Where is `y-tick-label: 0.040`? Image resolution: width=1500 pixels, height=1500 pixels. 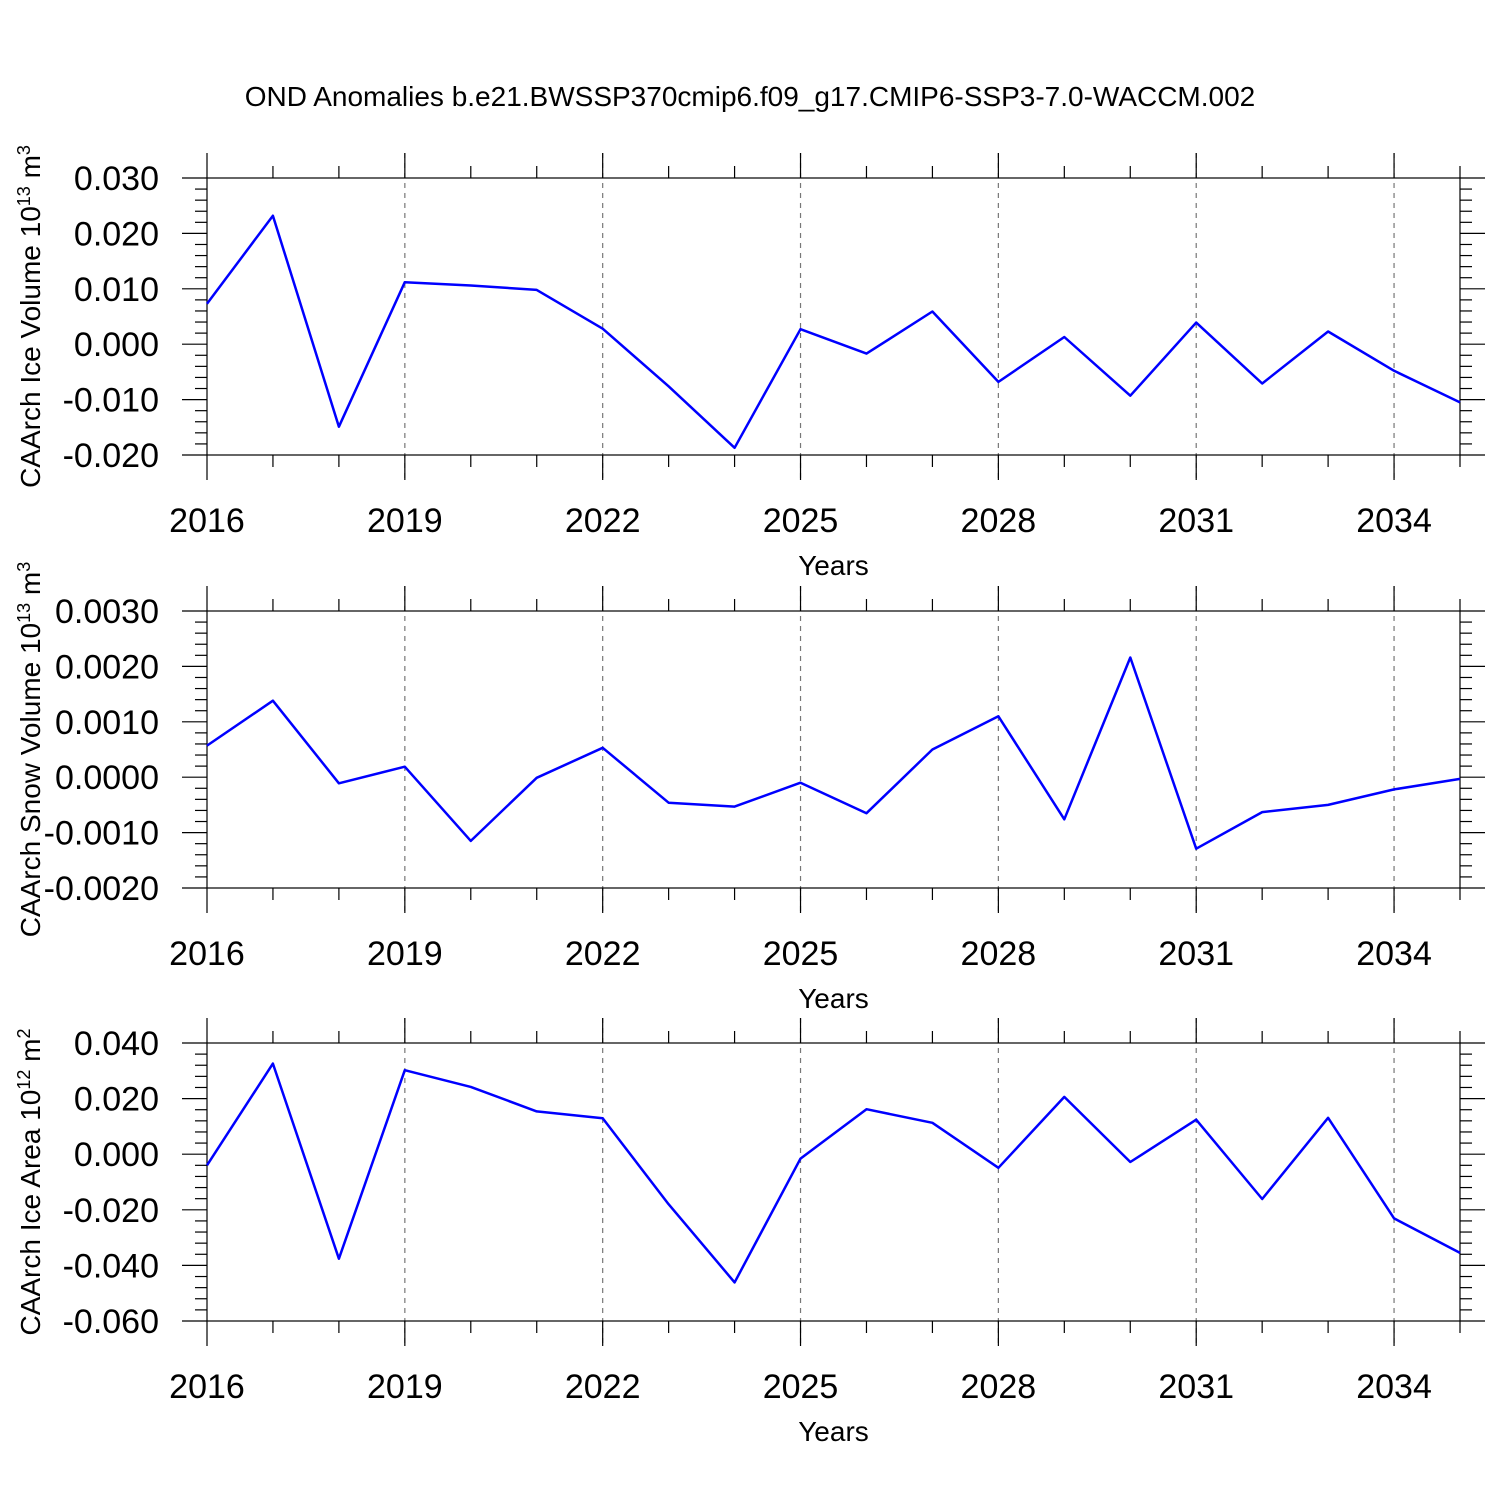 y-tick-label: 0.040 is located at coordinates (116, 1044).